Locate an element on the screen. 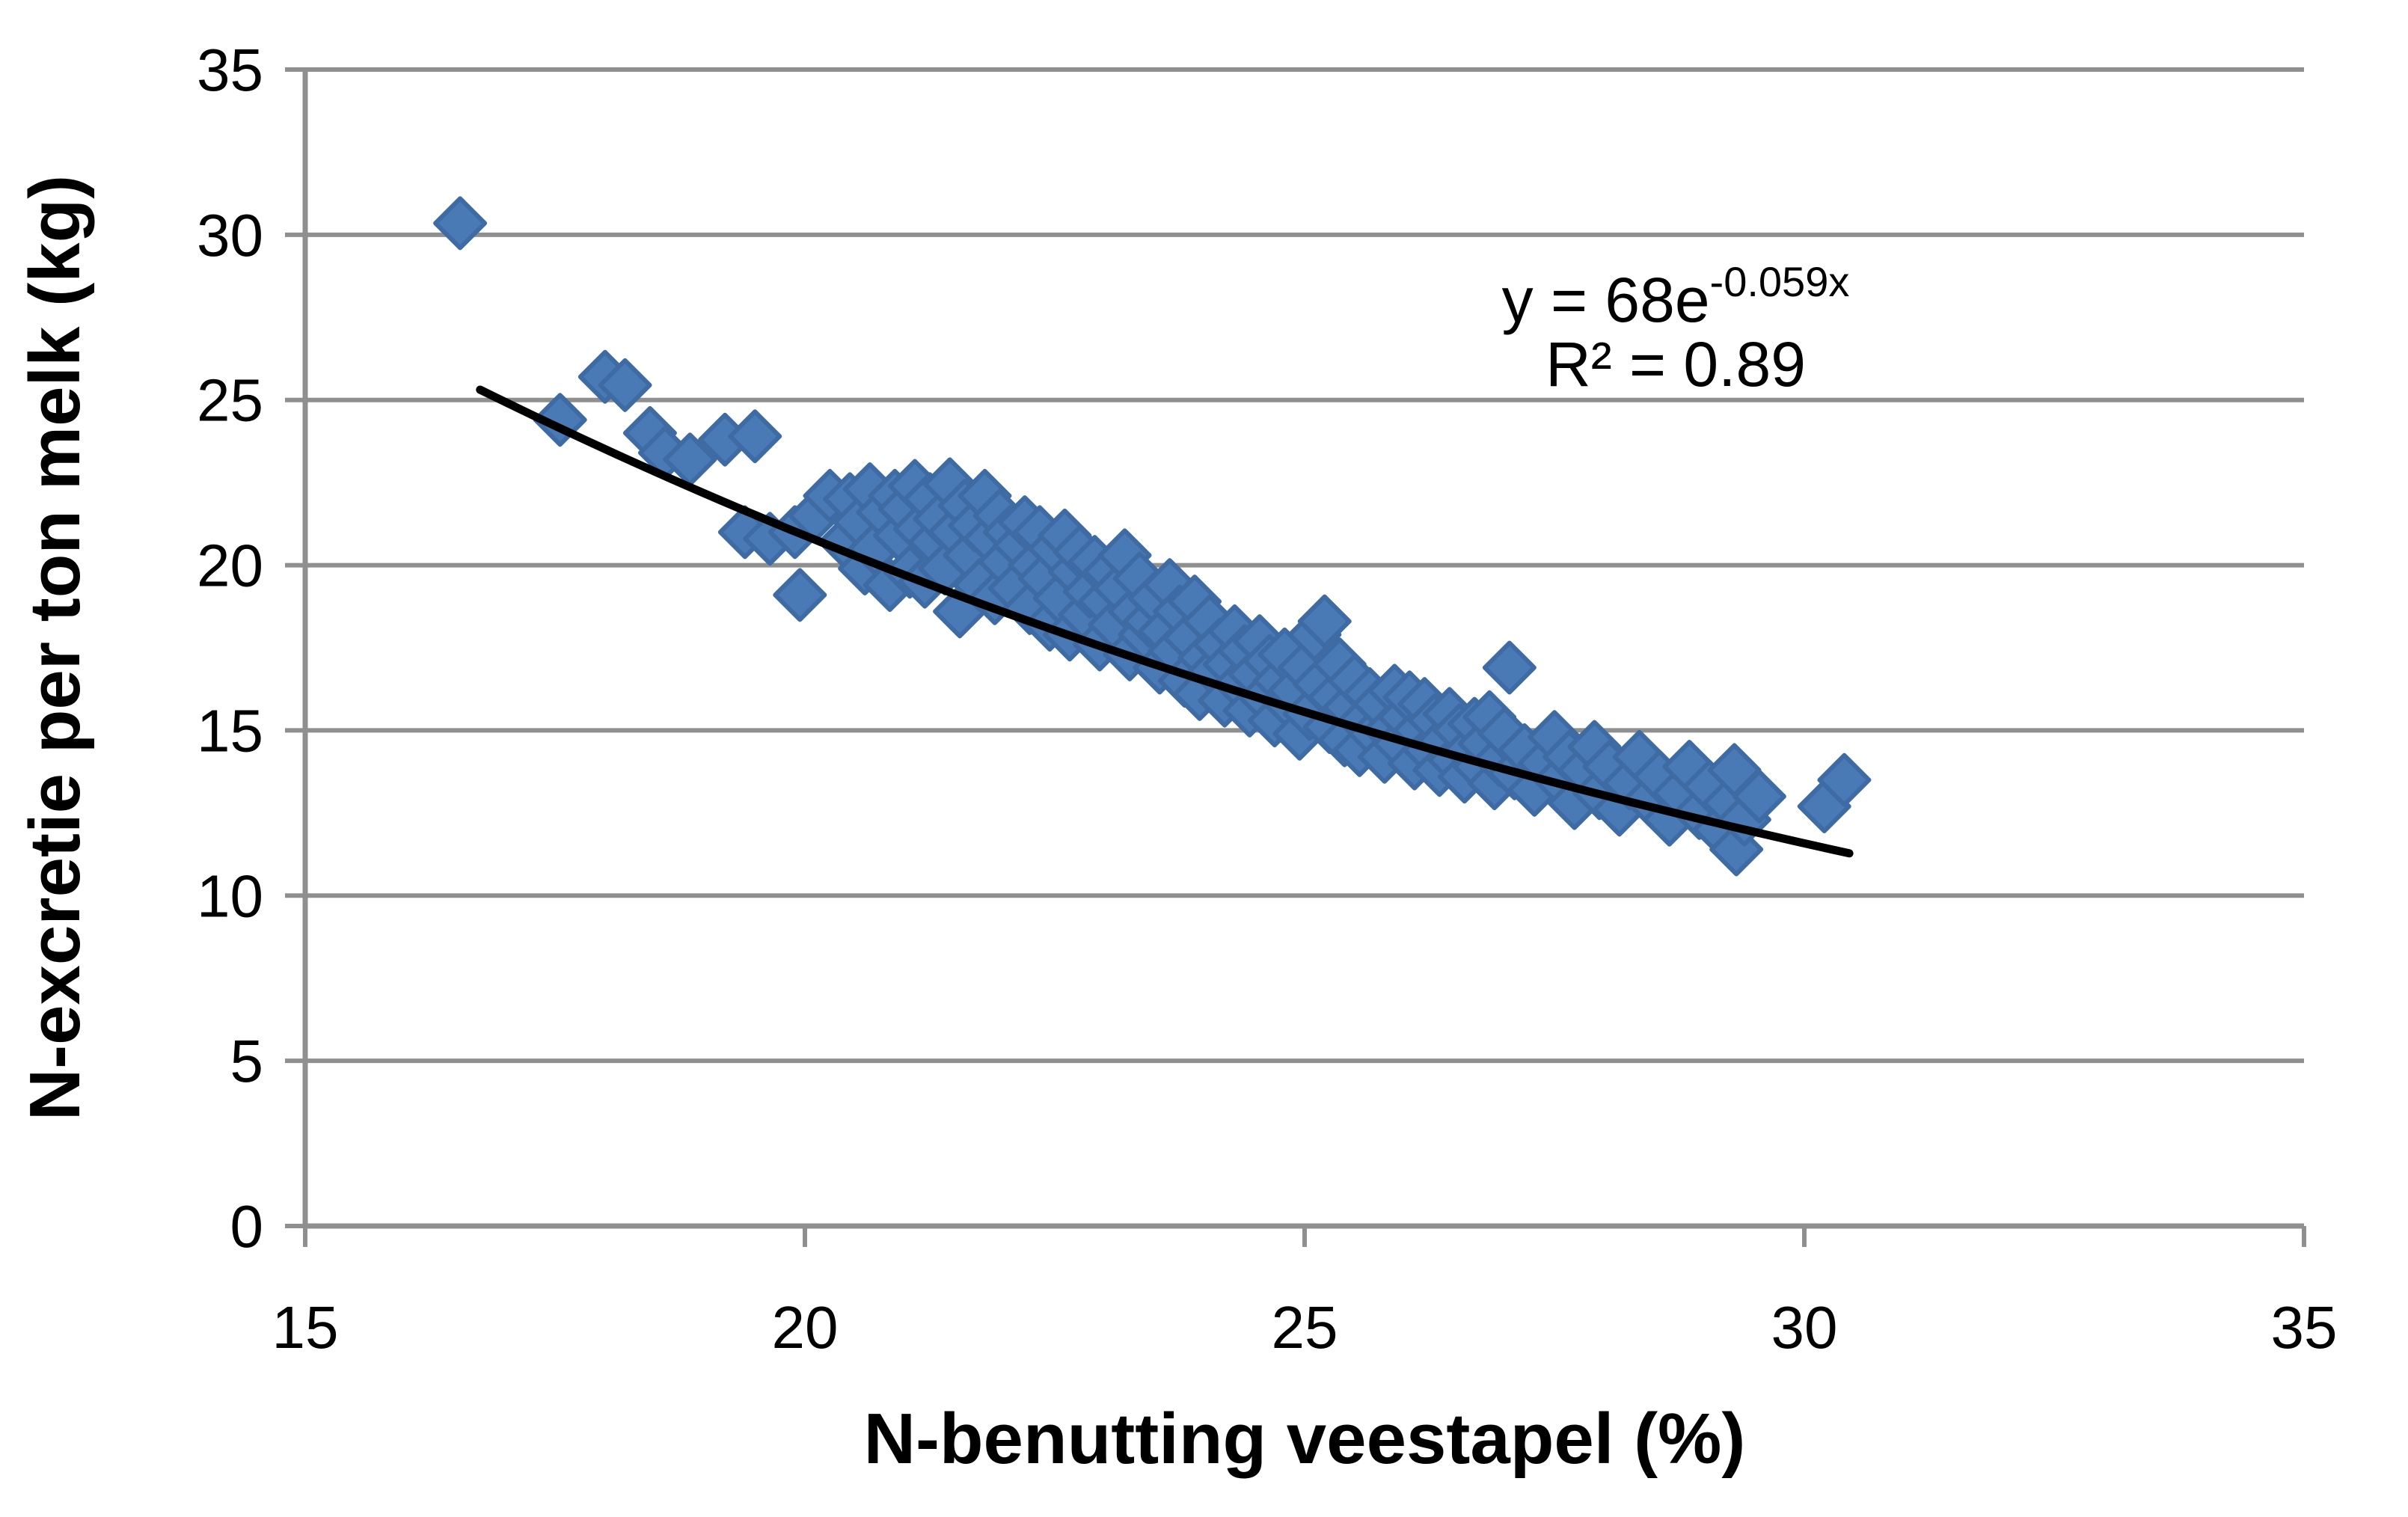 The width and height of the screenshot is (2408, 1517). trendline-equation: y = 68e-0.059x is located at coordinates (1676, 296).